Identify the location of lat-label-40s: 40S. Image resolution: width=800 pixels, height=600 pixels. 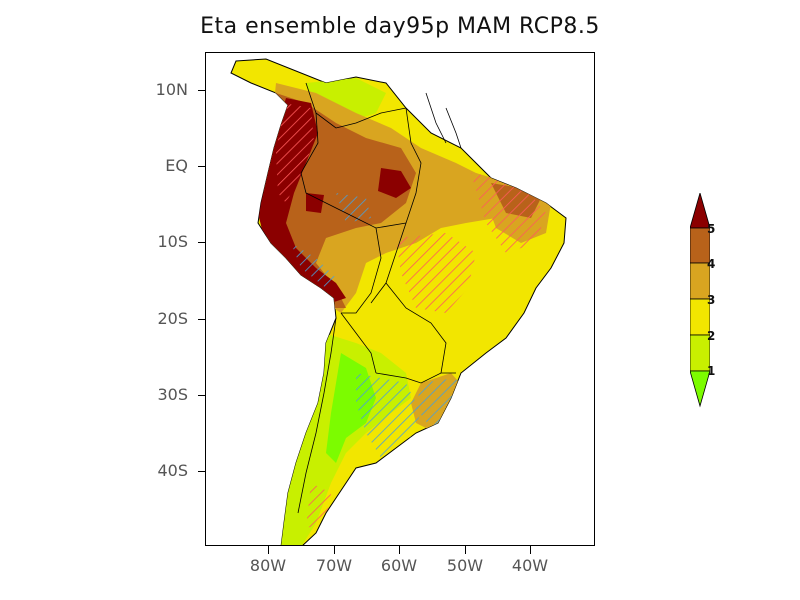
(172, 470).